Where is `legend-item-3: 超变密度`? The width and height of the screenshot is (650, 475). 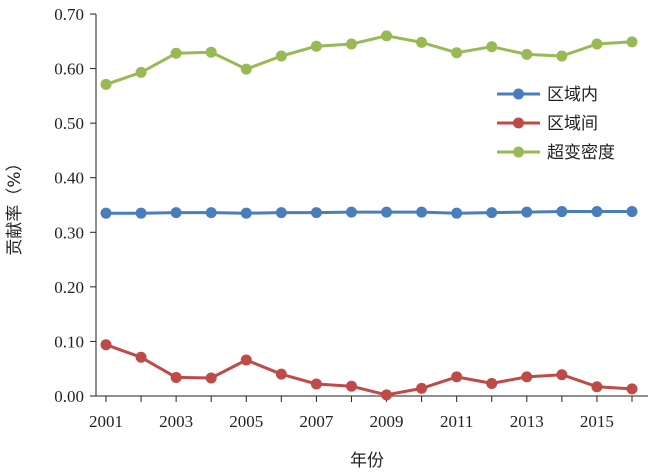 legend-item-3: 超变密度 is located at coordinates (556, 153).